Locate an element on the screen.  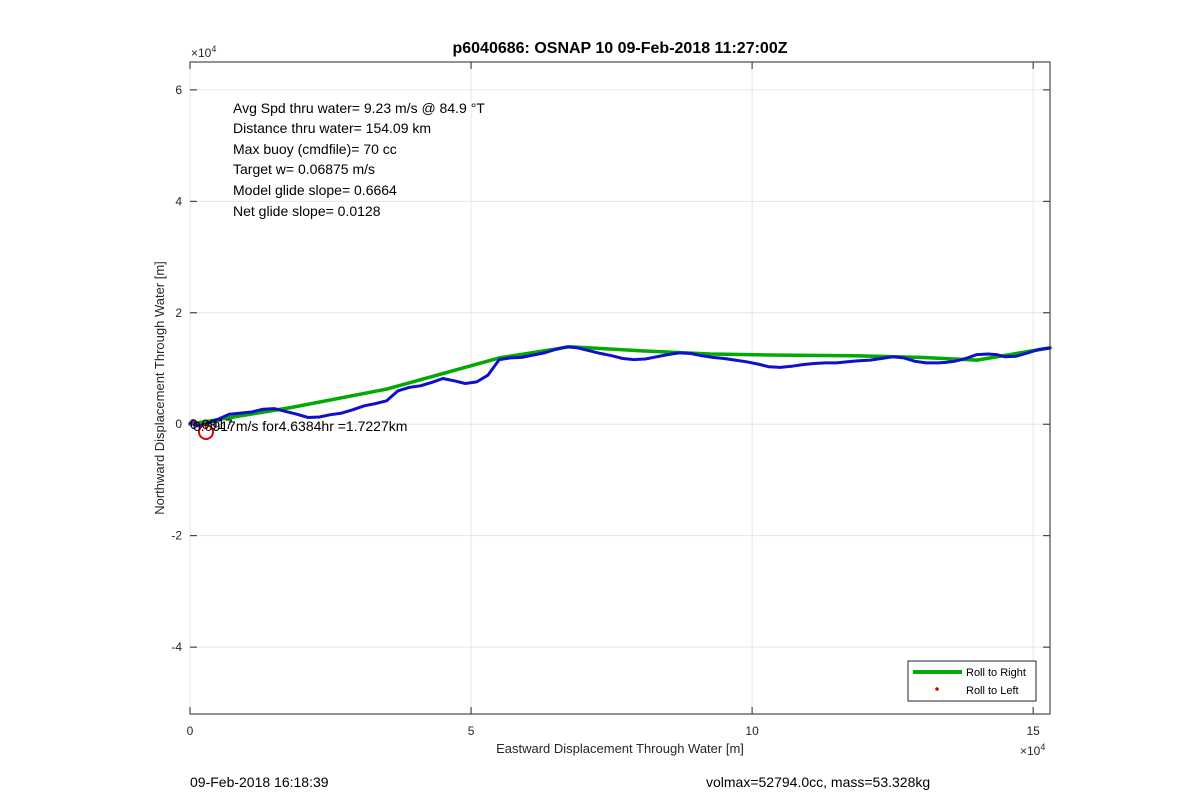
y-tick-label: -2 is located at coordinates (176, 536).